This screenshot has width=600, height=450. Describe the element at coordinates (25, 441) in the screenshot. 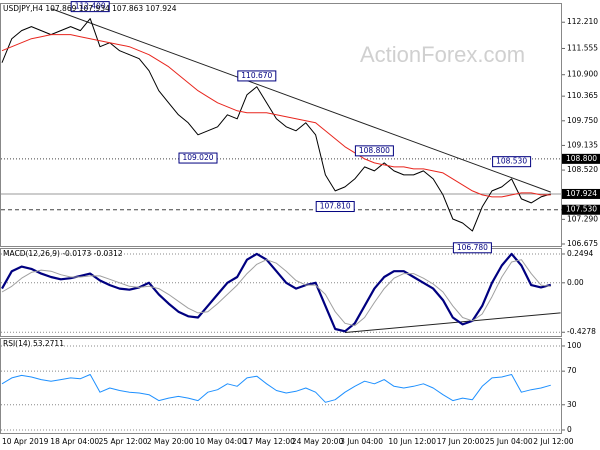

I see `x-tick-label: 10 Apr 2019` at that location.